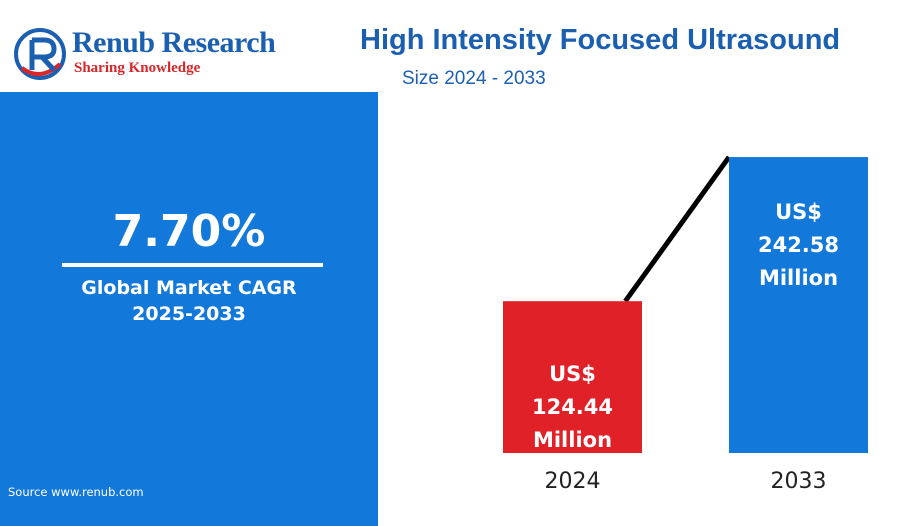 The height and width of the screenshot is (526, 919). What do you see at coordinates (137, 68) in the screenshot?
I see `brand-tagline: Sharing Knowledge` at bounding box center [137, 68].